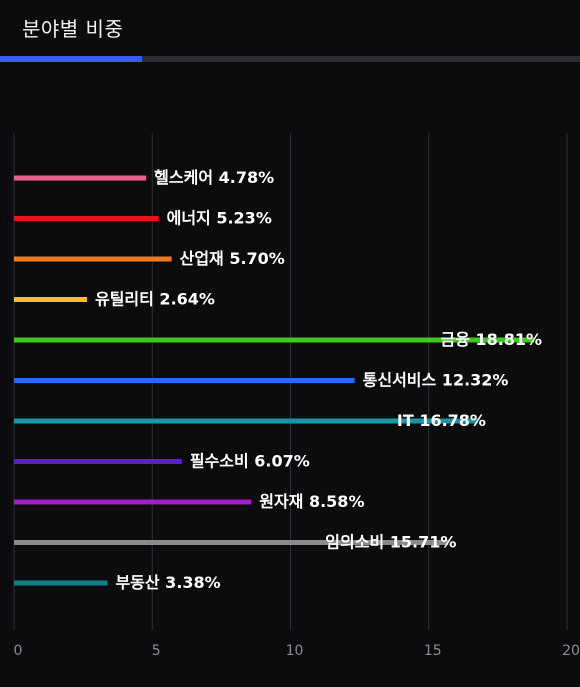 This screenshot has height=687, width=580. I want to click on tab-indicator-track, so click(290, 59).